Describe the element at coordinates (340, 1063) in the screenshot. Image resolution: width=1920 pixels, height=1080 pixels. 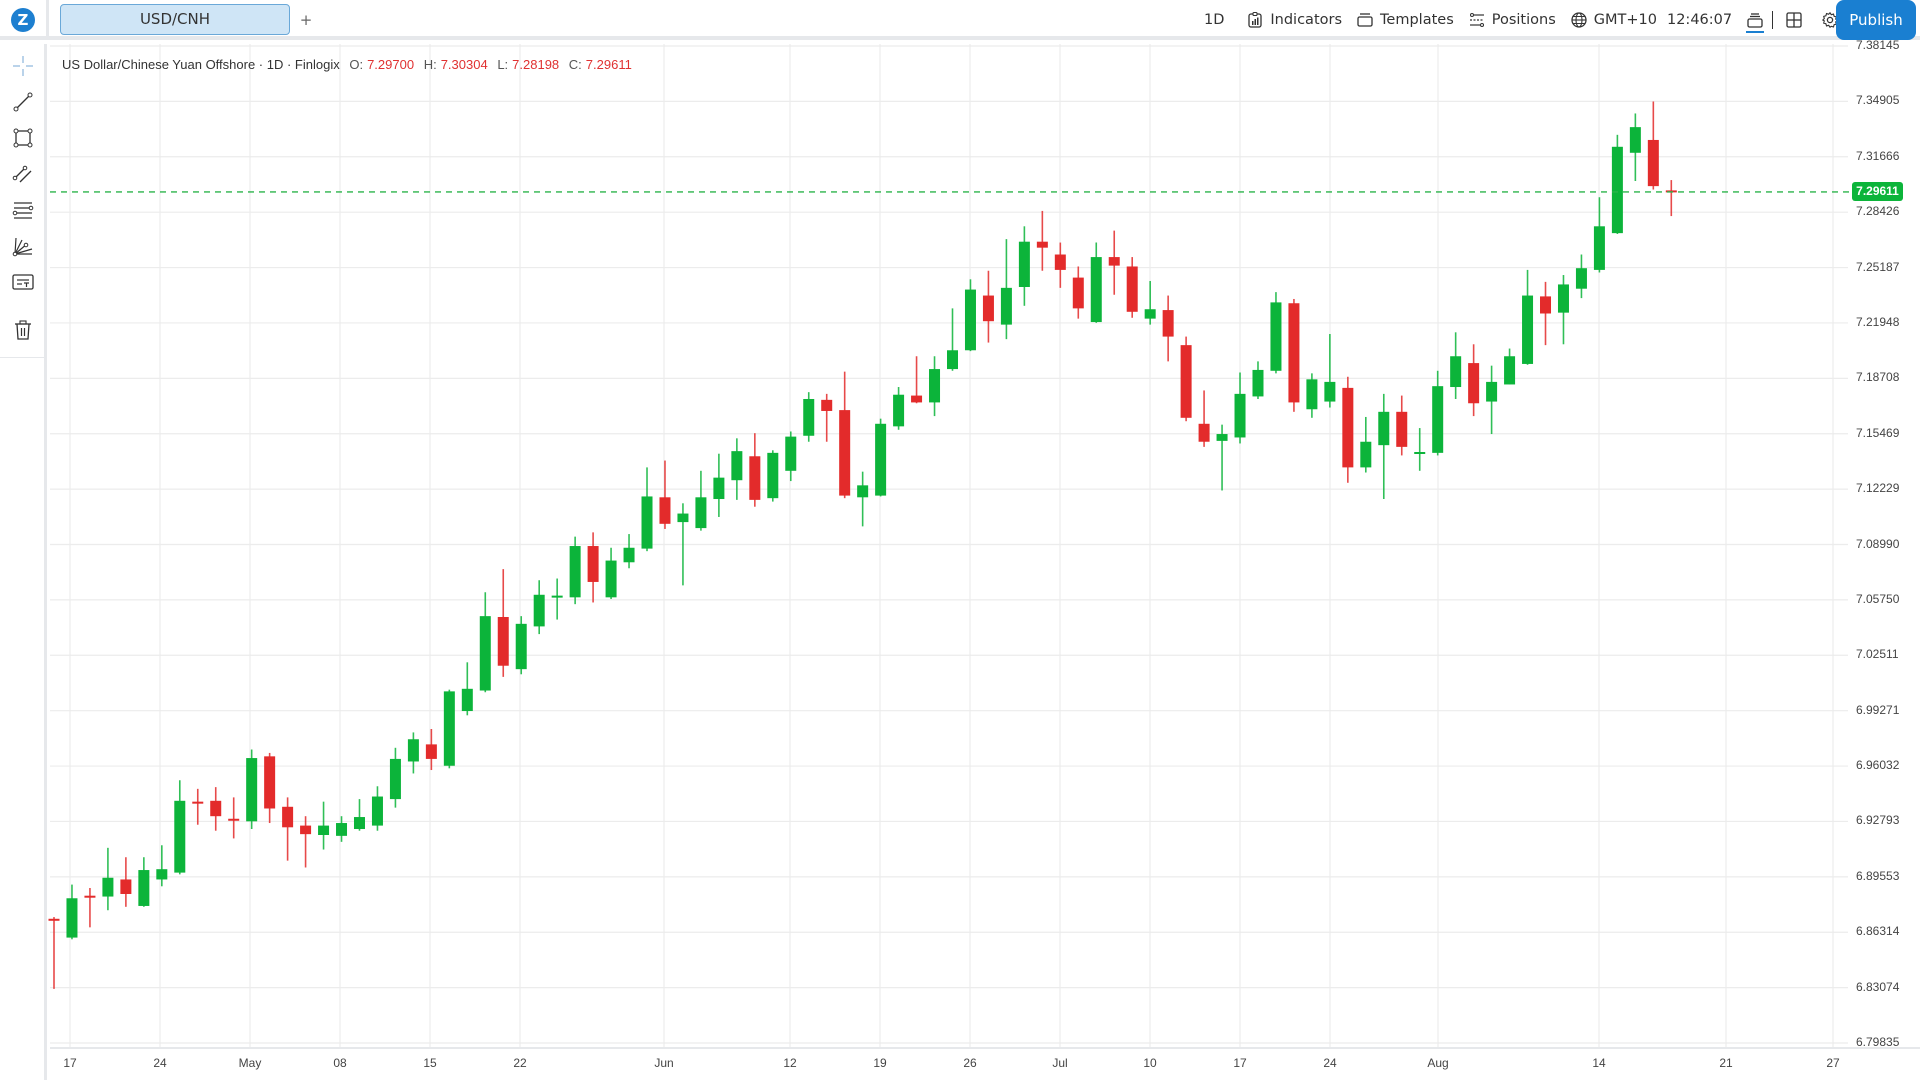
I see `date-tick-label: 08` at that location.